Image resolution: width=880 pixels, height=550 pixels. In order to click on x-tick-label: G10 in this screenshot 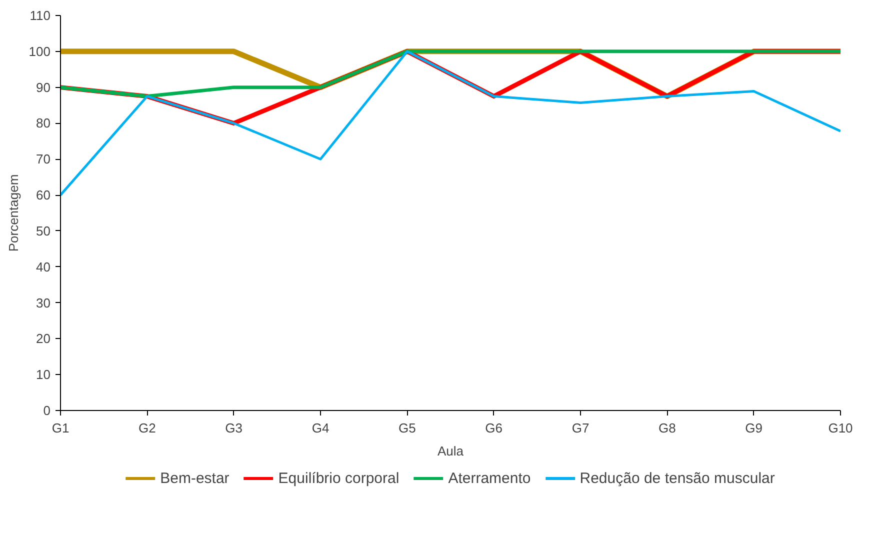, I will do `click(840, 428)`.